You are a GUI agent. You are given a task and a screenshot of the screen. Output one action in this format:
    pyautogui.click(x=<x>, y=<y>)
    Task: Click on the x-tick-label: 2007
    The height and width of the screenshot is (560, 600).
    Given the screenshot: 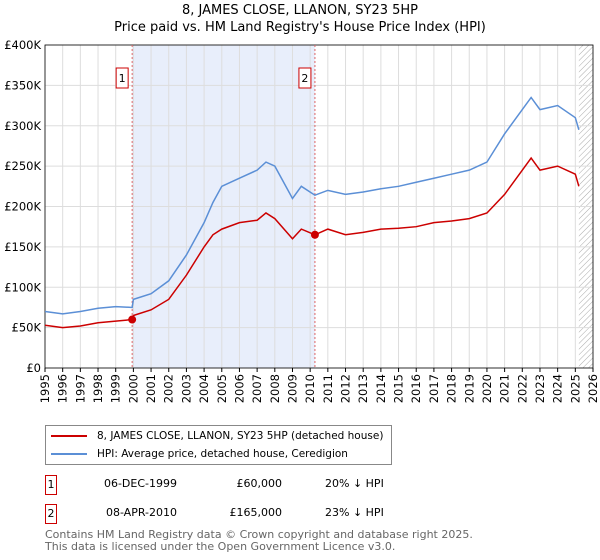 What is the action you would take?
    pyautogui.click(x=257, y=388)
    